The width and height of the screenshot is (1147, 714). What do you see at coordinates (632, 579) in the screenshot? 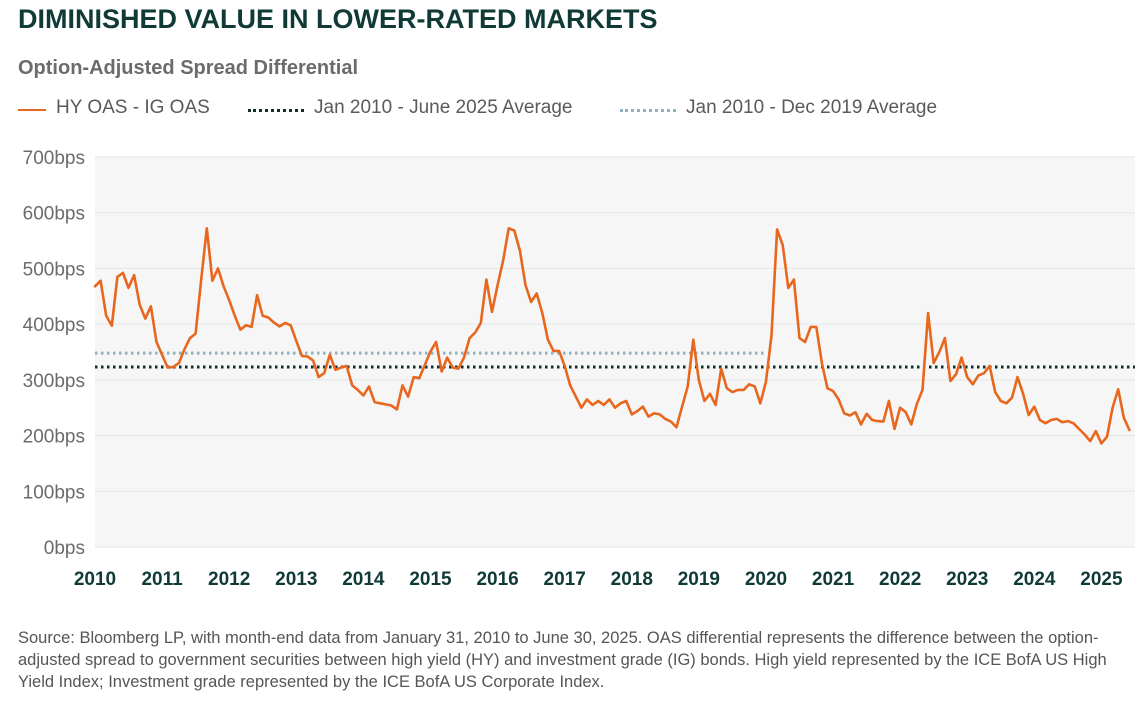
I see `x-tick-label: 2018` at bounding box center [632, 579].